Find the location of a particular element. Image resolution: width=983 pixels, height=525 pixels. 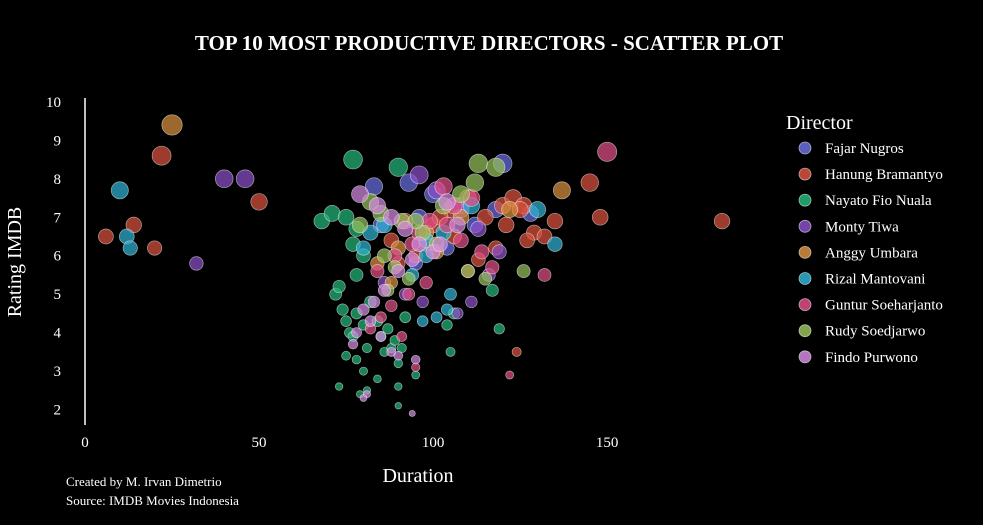

source-text: Source: IMDB Movies Indonesia is located at coordinates (152, 500).